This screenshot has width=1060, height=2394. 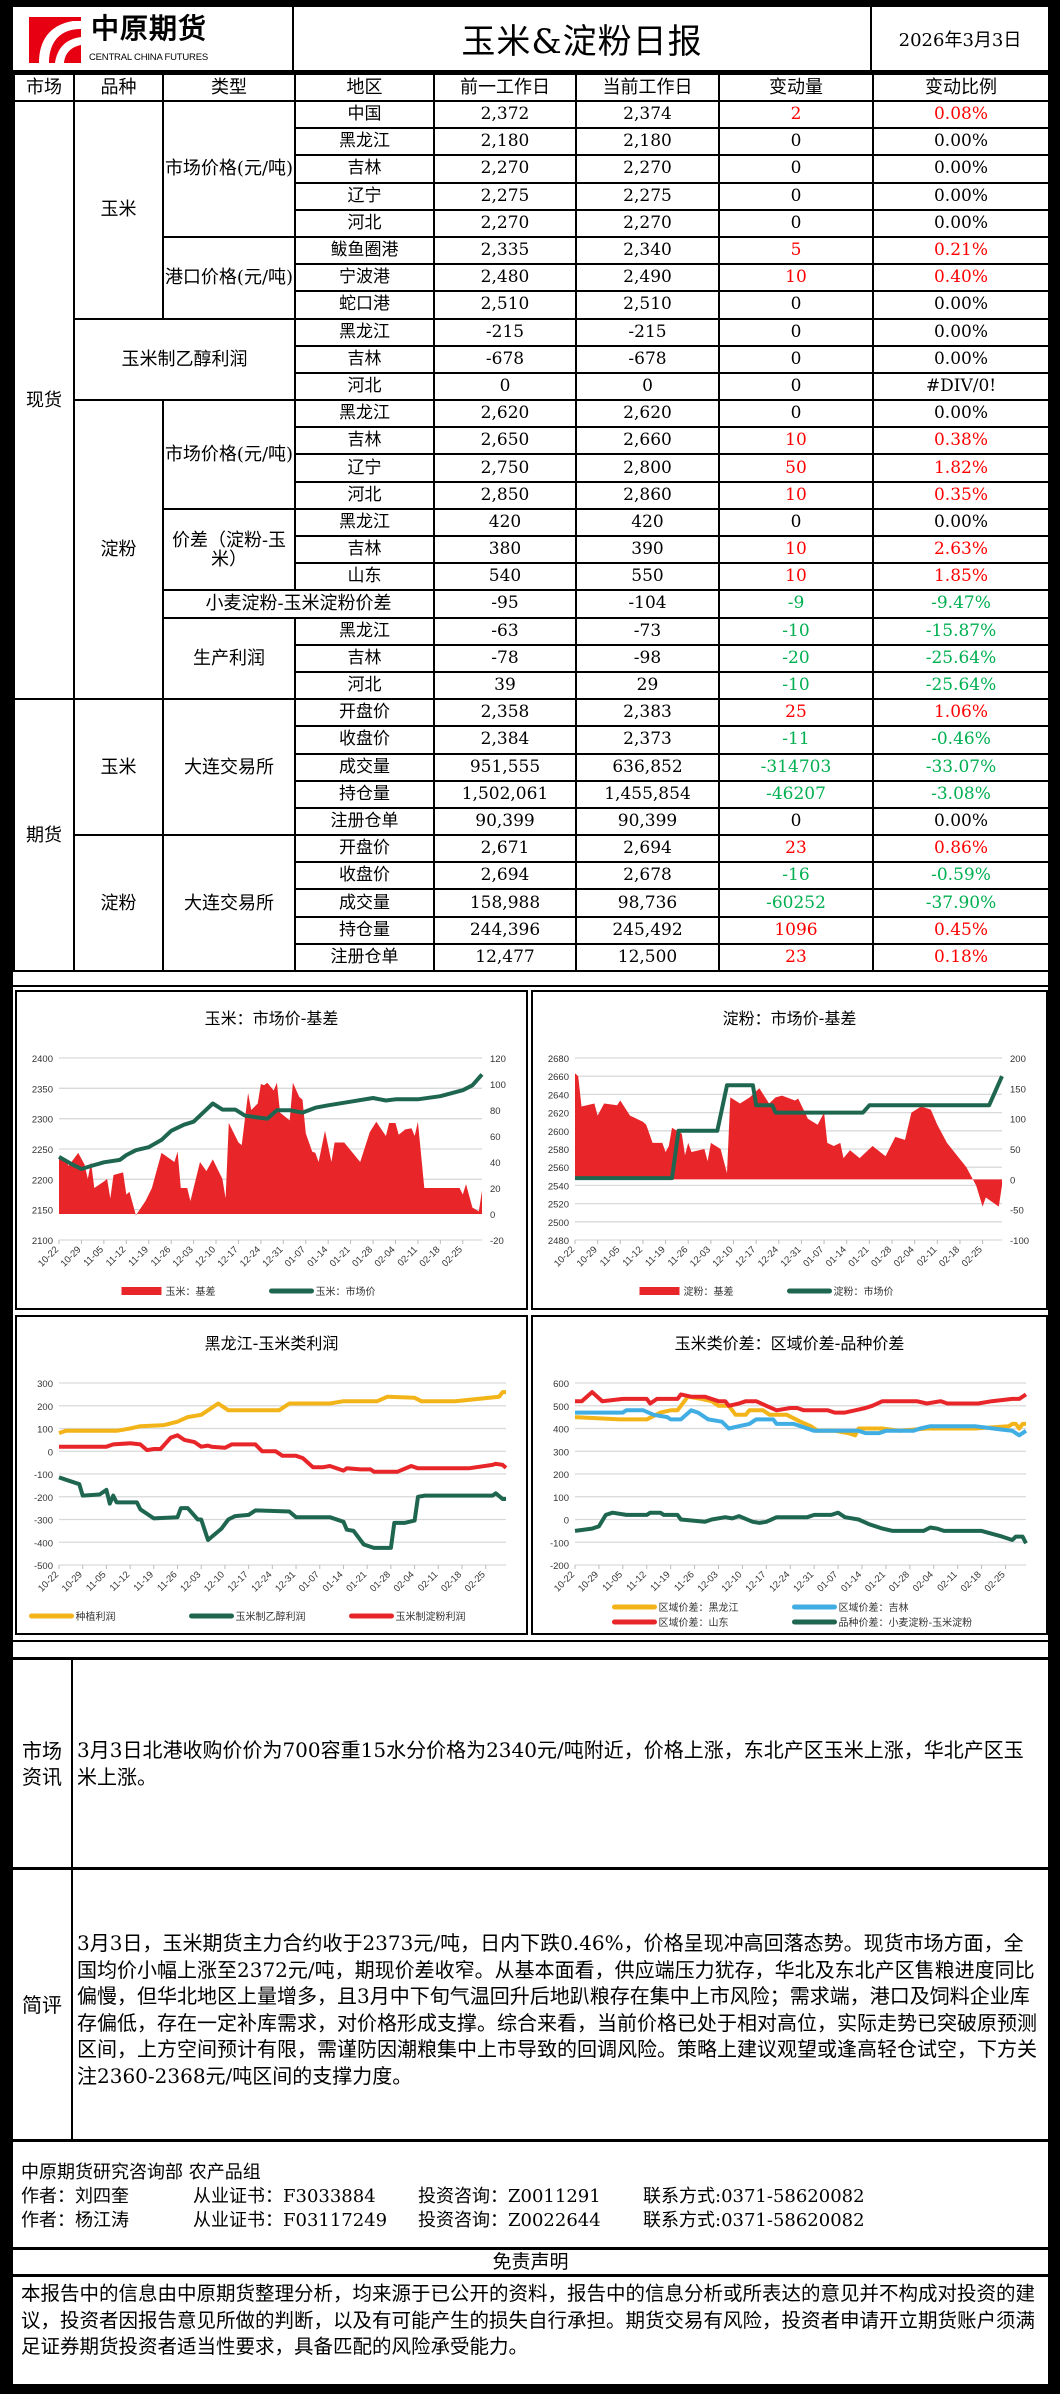 I want to click on market-cell-futures: 期货, so click(x=44, y=835).